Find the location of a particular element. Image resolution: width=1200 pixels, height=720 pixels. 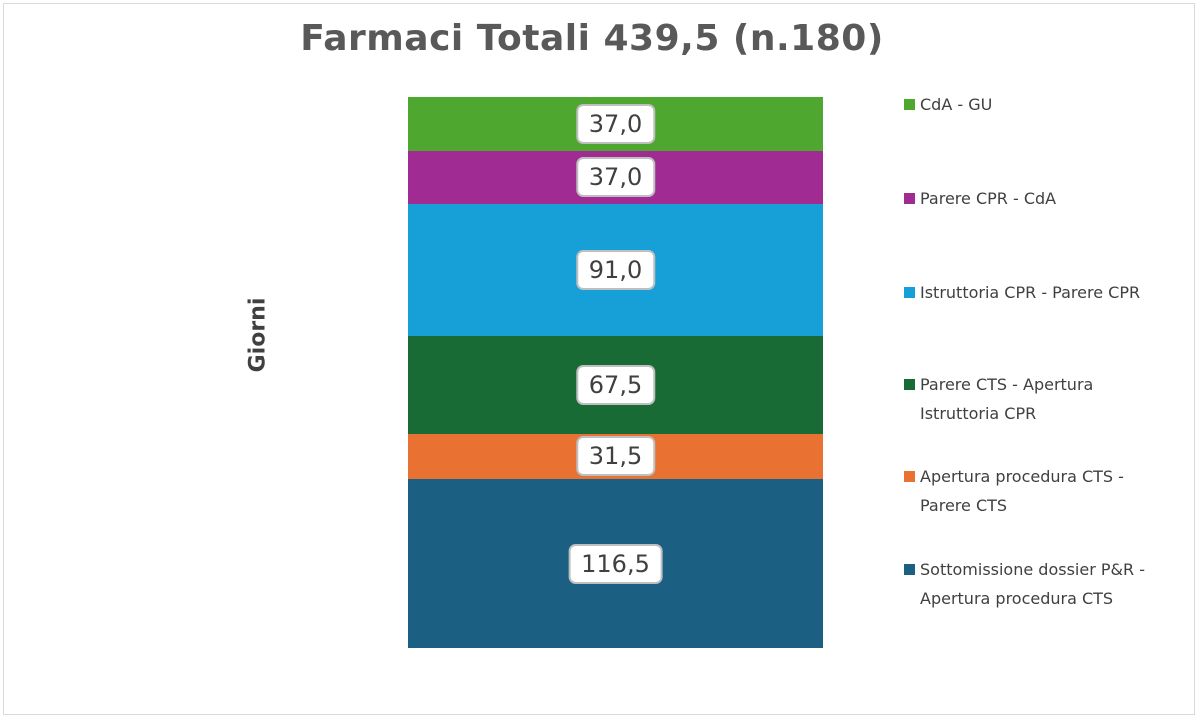

data-label: 91,0 is located at coordinates (615, 270).